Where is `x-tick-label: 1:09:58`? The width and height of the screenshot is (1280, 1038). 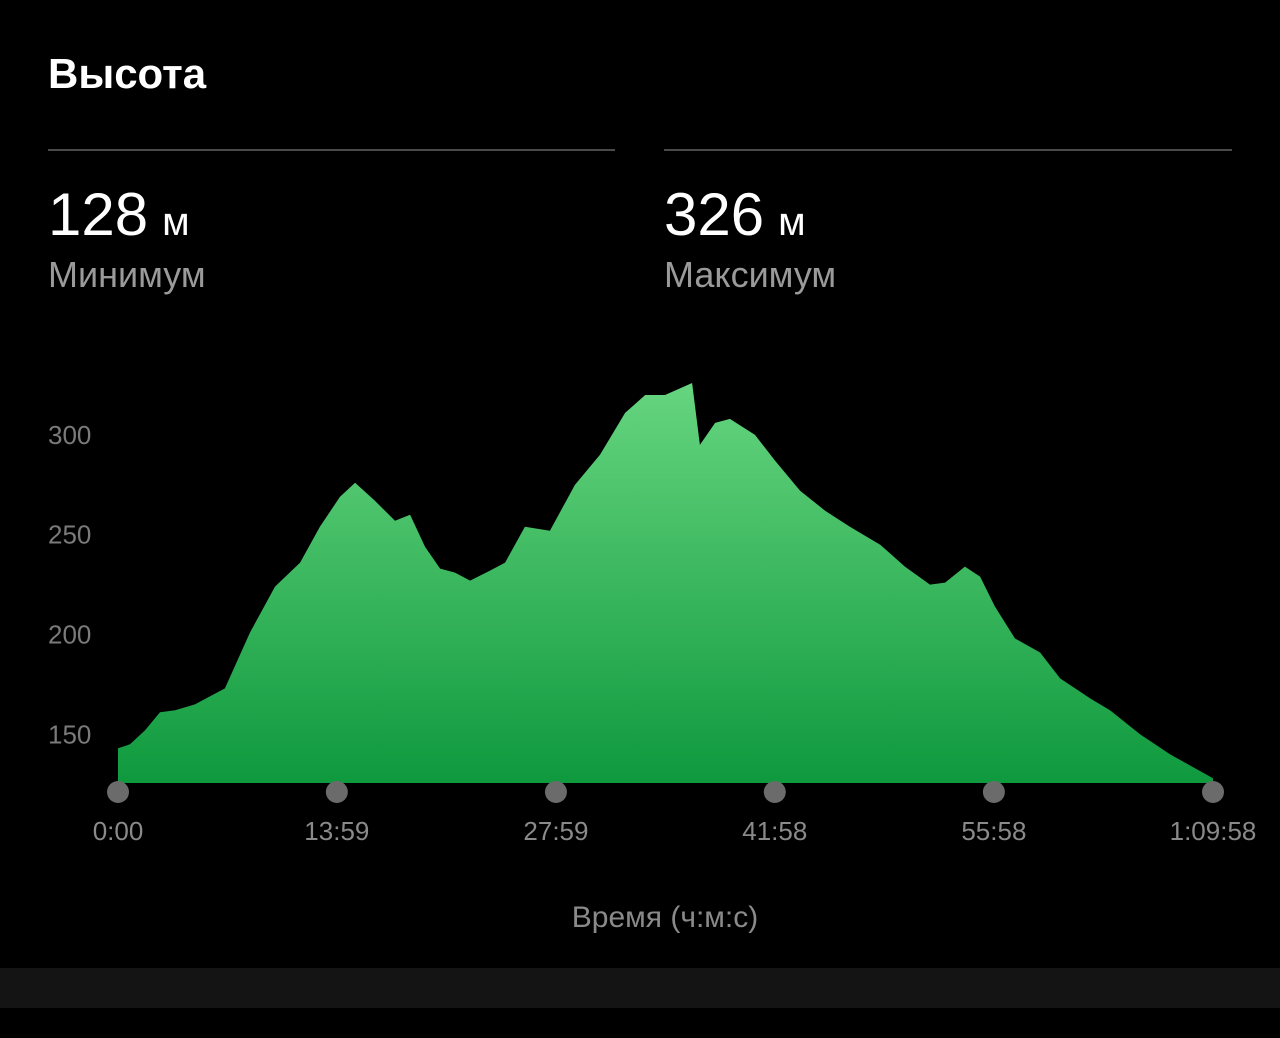
x-tick-label: 1:09:58 is located at coordinates (1213, 831).